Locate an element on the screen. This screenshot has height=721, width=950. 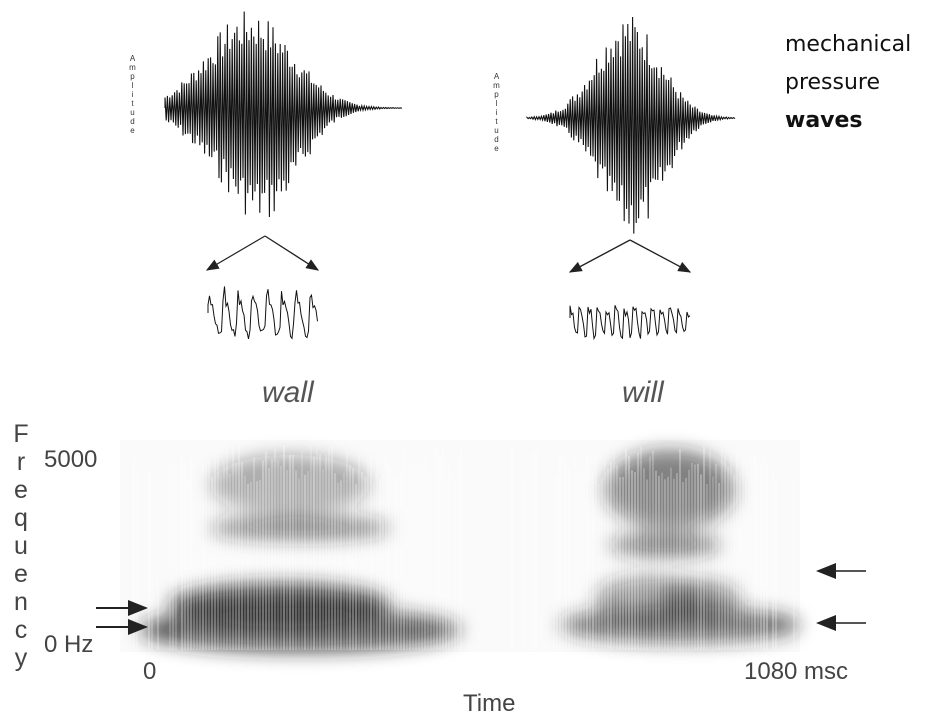
y-axis-label: Frequency is located at coordinates (21, 546).